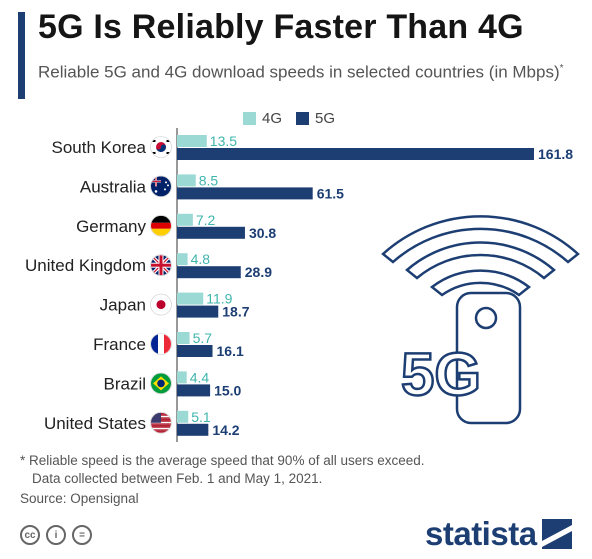 Image resolution: width=592 pixels, height=559 pixels. Describe the element at coordinates (330, 193) in the screenshot. I see `value-label-5g: 61.5` at that location.